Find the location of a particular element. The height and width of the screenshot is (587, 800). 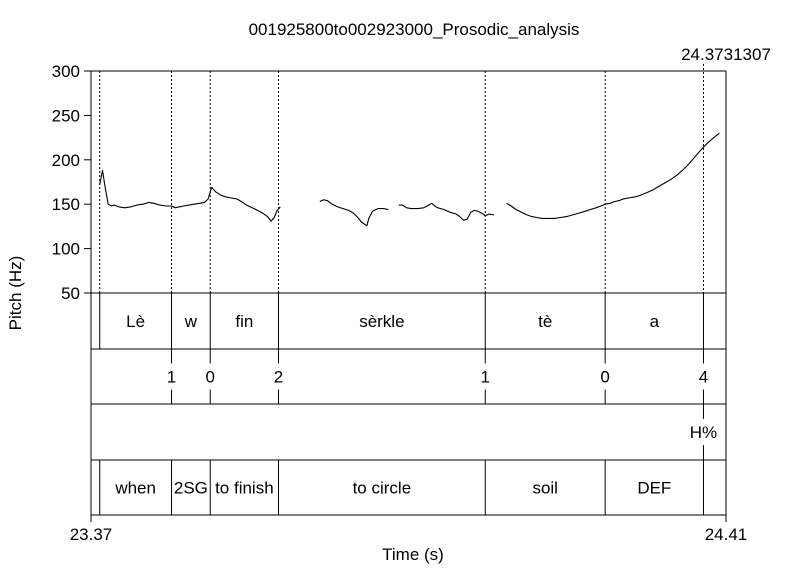

interval-label: to finish is located at coordinates (244, 488).